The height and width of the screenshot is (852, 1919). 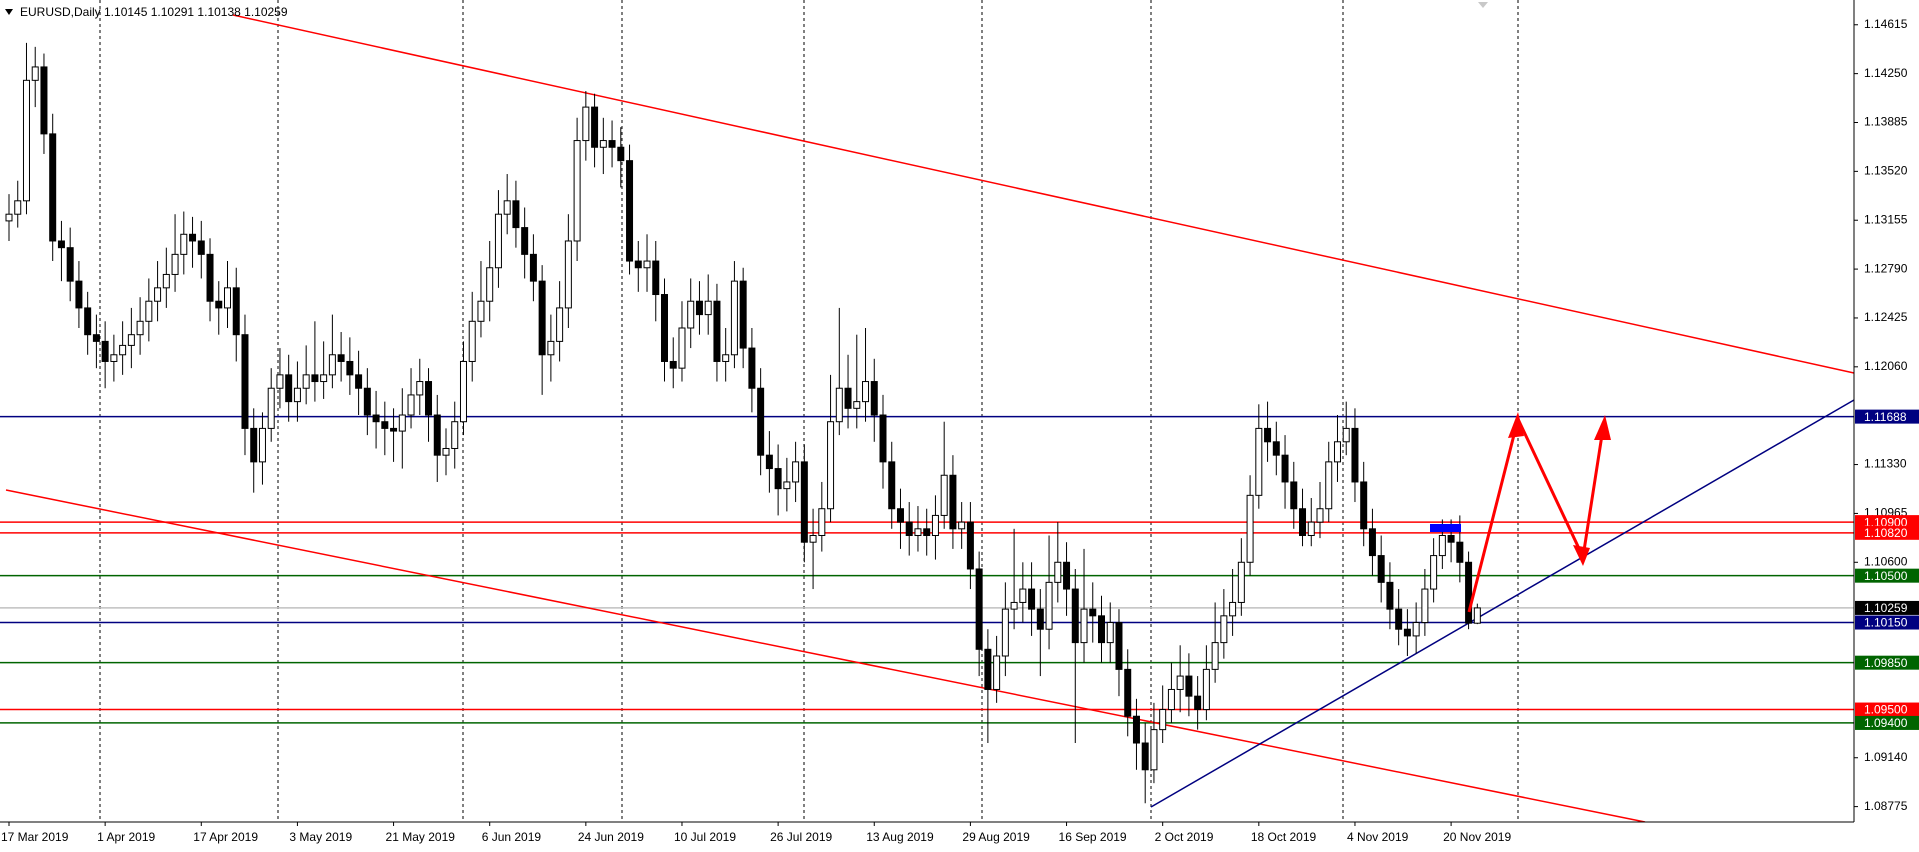 I want to click on x-tick-label: 18 Oct 2019, so click(x=1284, y=837).